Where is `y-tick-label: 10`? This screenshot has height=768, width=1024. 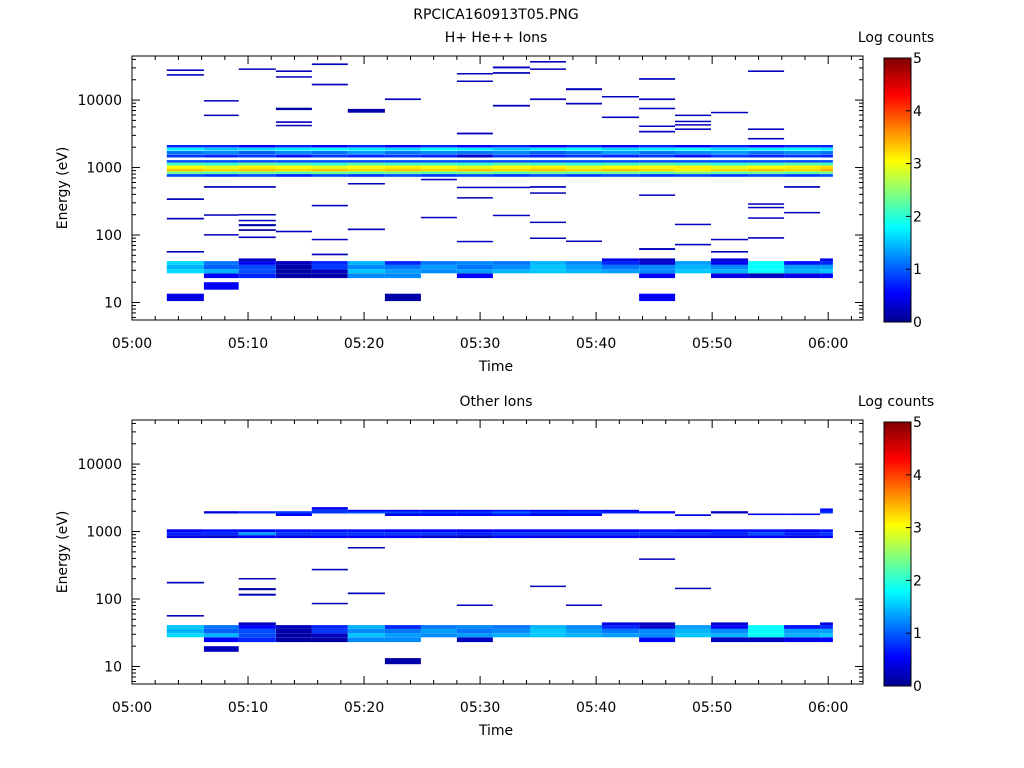 y-tick-label: 10 is located at coordinates (113, 667).